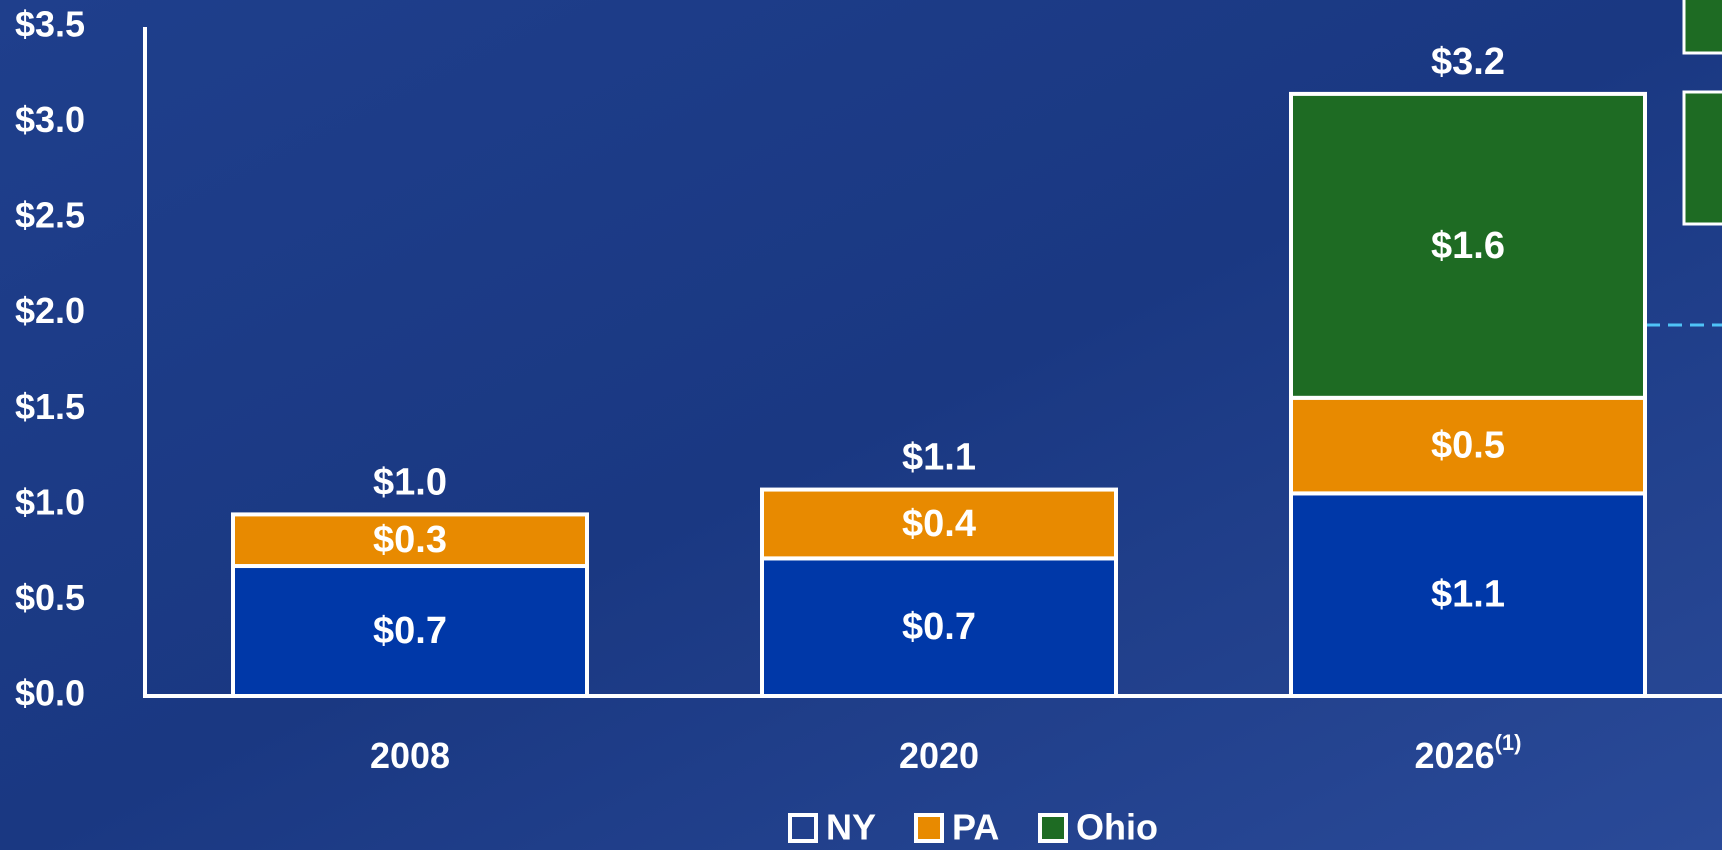  Describe the element at coordinates (50, 310) in the screenshot. I see `y-tick-label: $2.0` at that location.